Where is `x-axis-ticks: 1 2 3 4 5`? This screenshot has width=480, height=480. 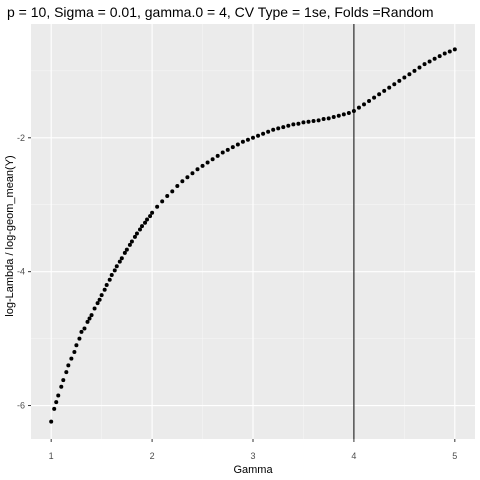
x-axis-ticks: 1 2 3 4 5 is located at coordinates (253, 450).